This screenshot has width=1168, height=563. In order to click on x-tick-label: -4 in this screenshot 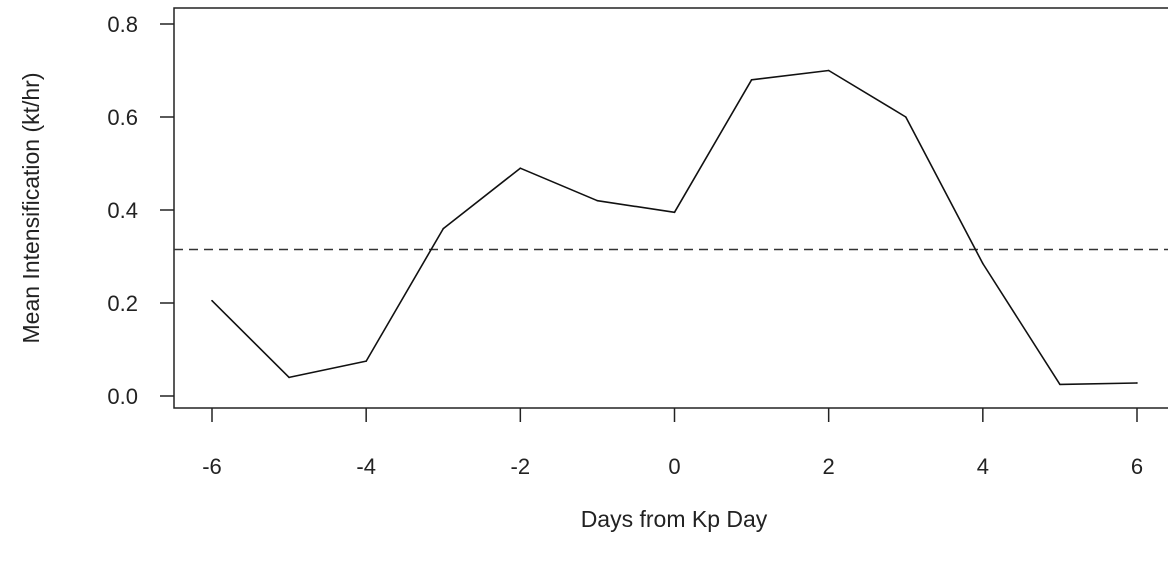, I will do `click(366, 466)`.